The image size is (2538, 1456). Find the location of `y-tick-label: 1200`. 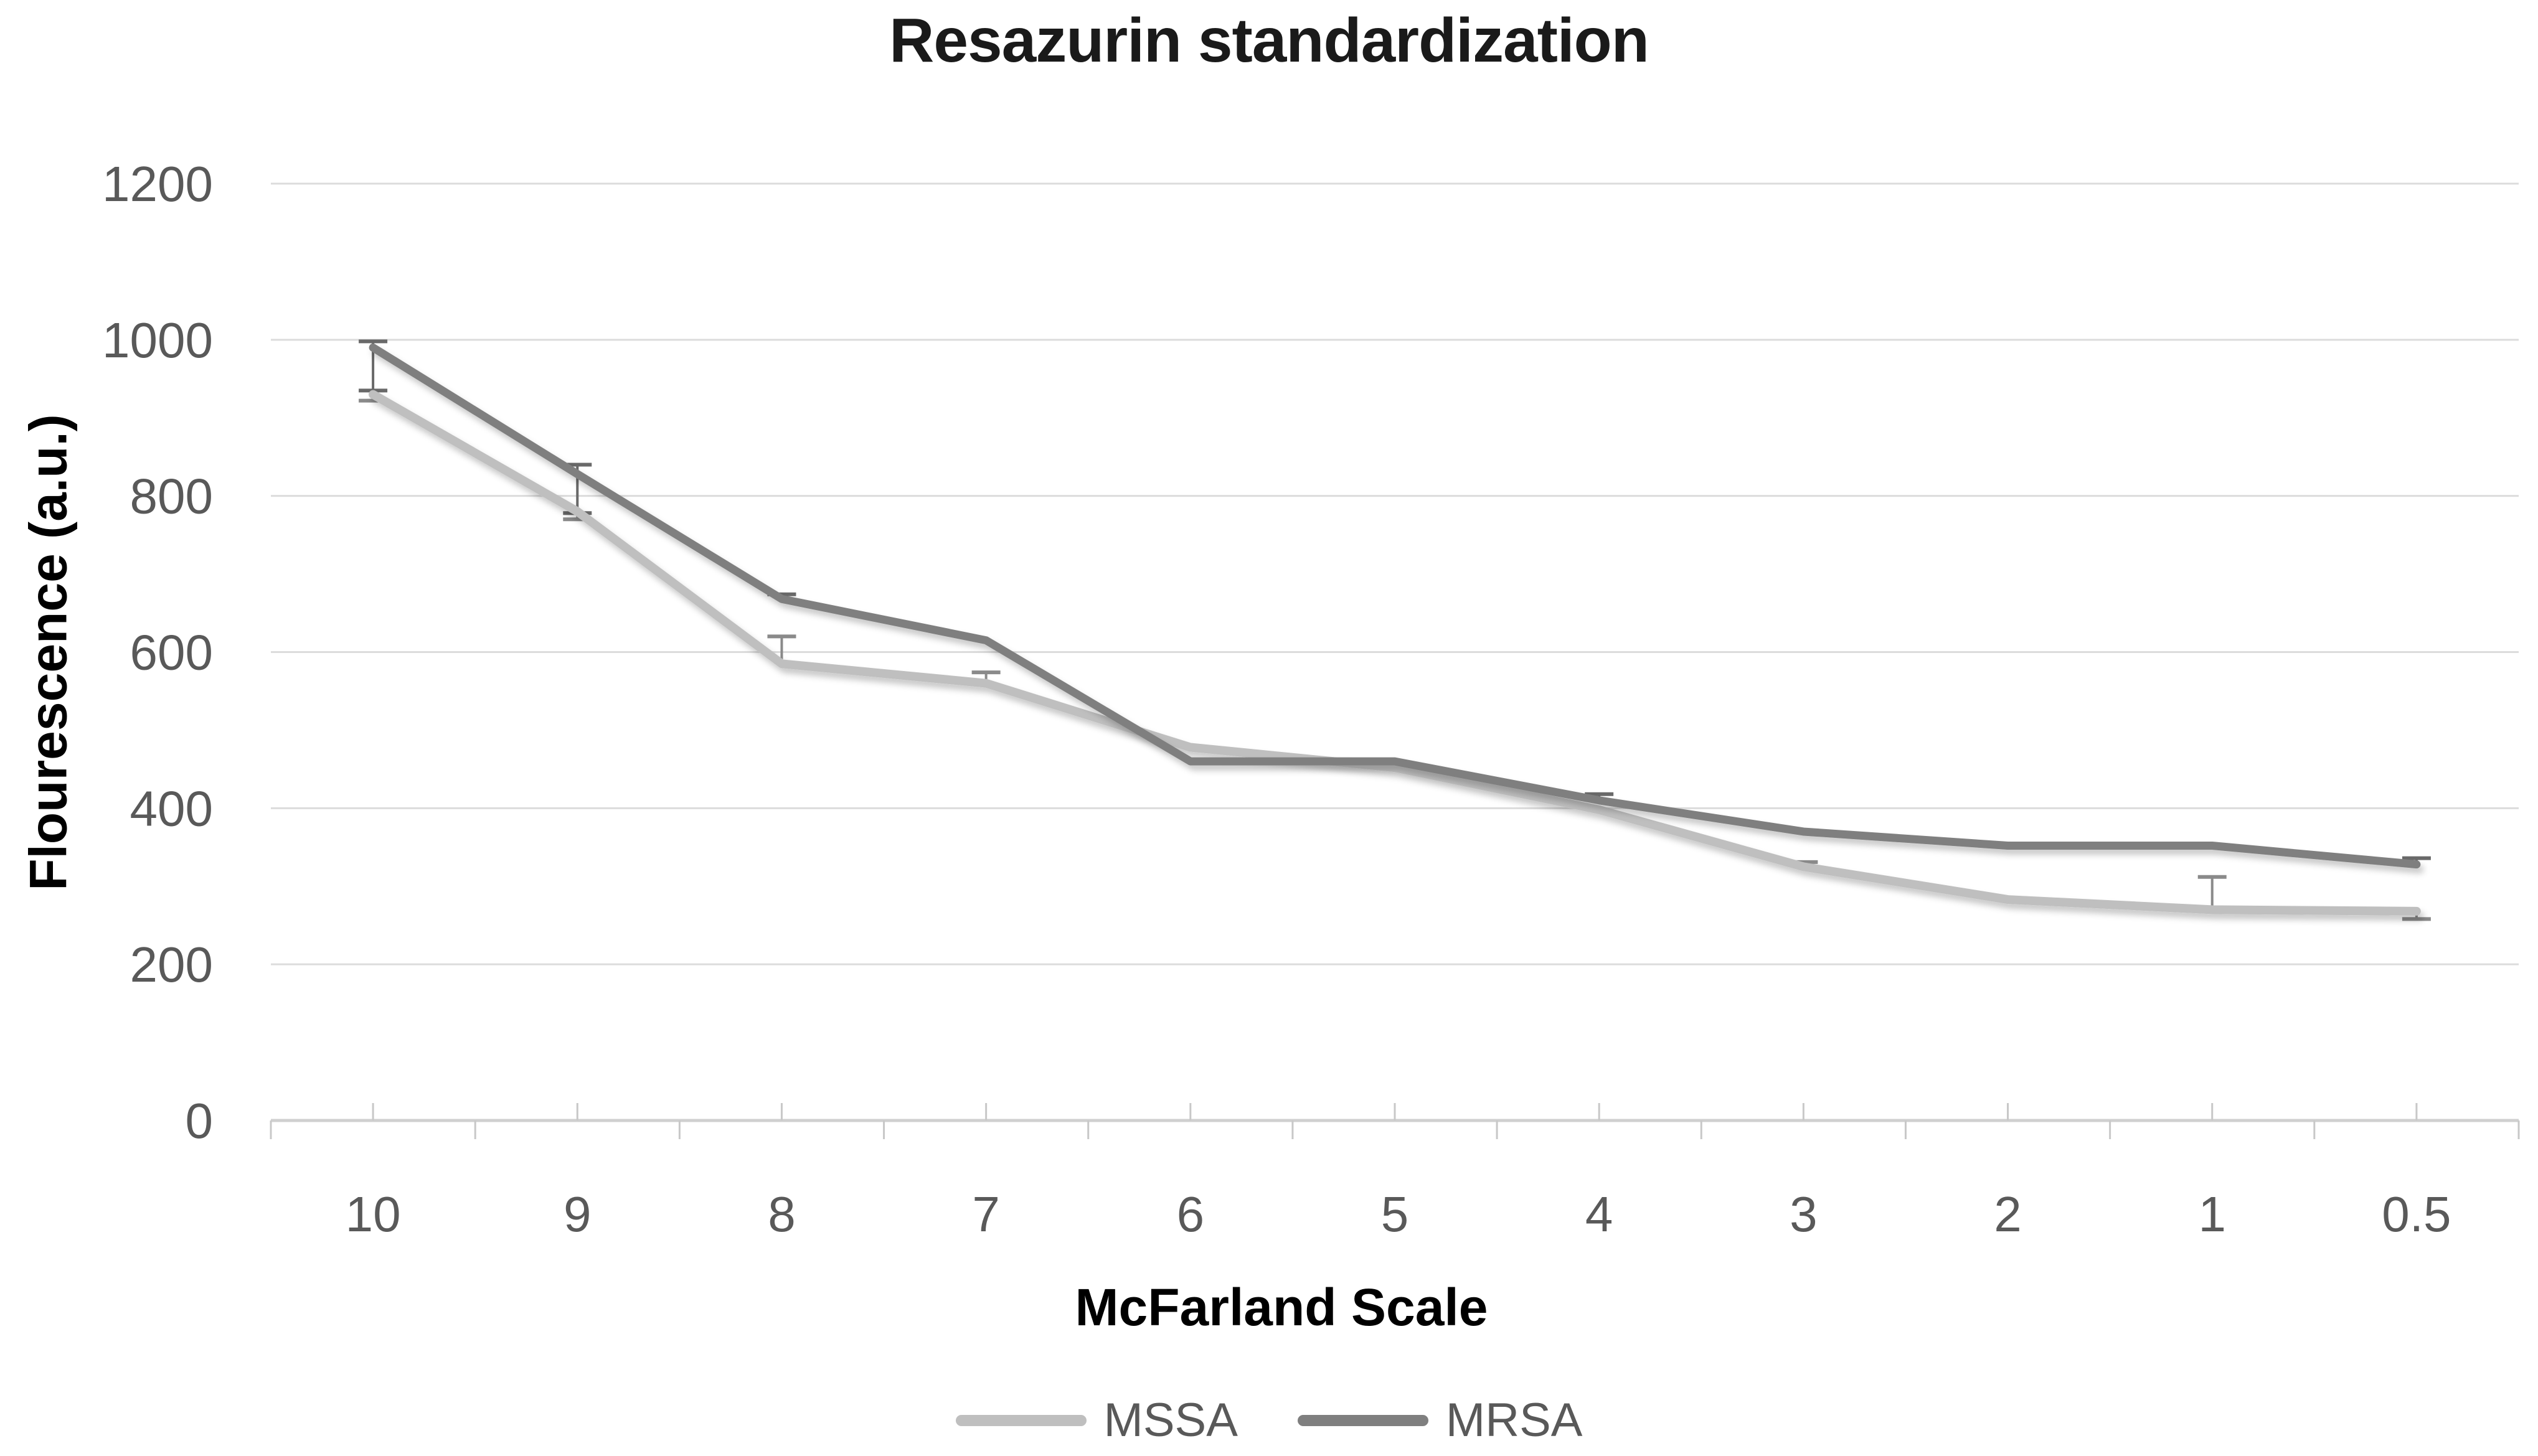

y-tick-label: 1200 is located at coordinates (158, 184).